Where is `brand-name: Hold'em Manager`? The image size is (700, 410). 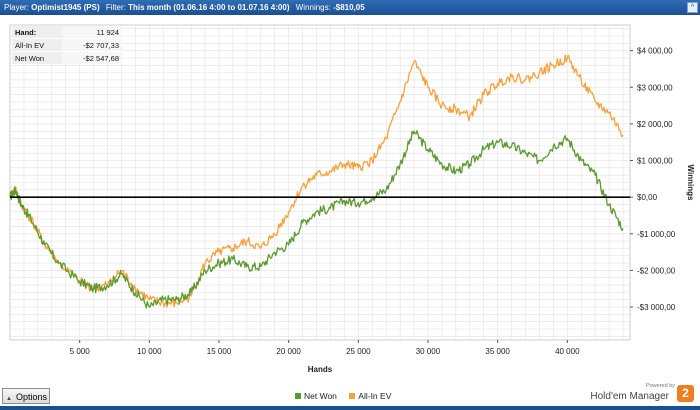 brand-name: Hold'em Manager is located at coordinates (629, 396).